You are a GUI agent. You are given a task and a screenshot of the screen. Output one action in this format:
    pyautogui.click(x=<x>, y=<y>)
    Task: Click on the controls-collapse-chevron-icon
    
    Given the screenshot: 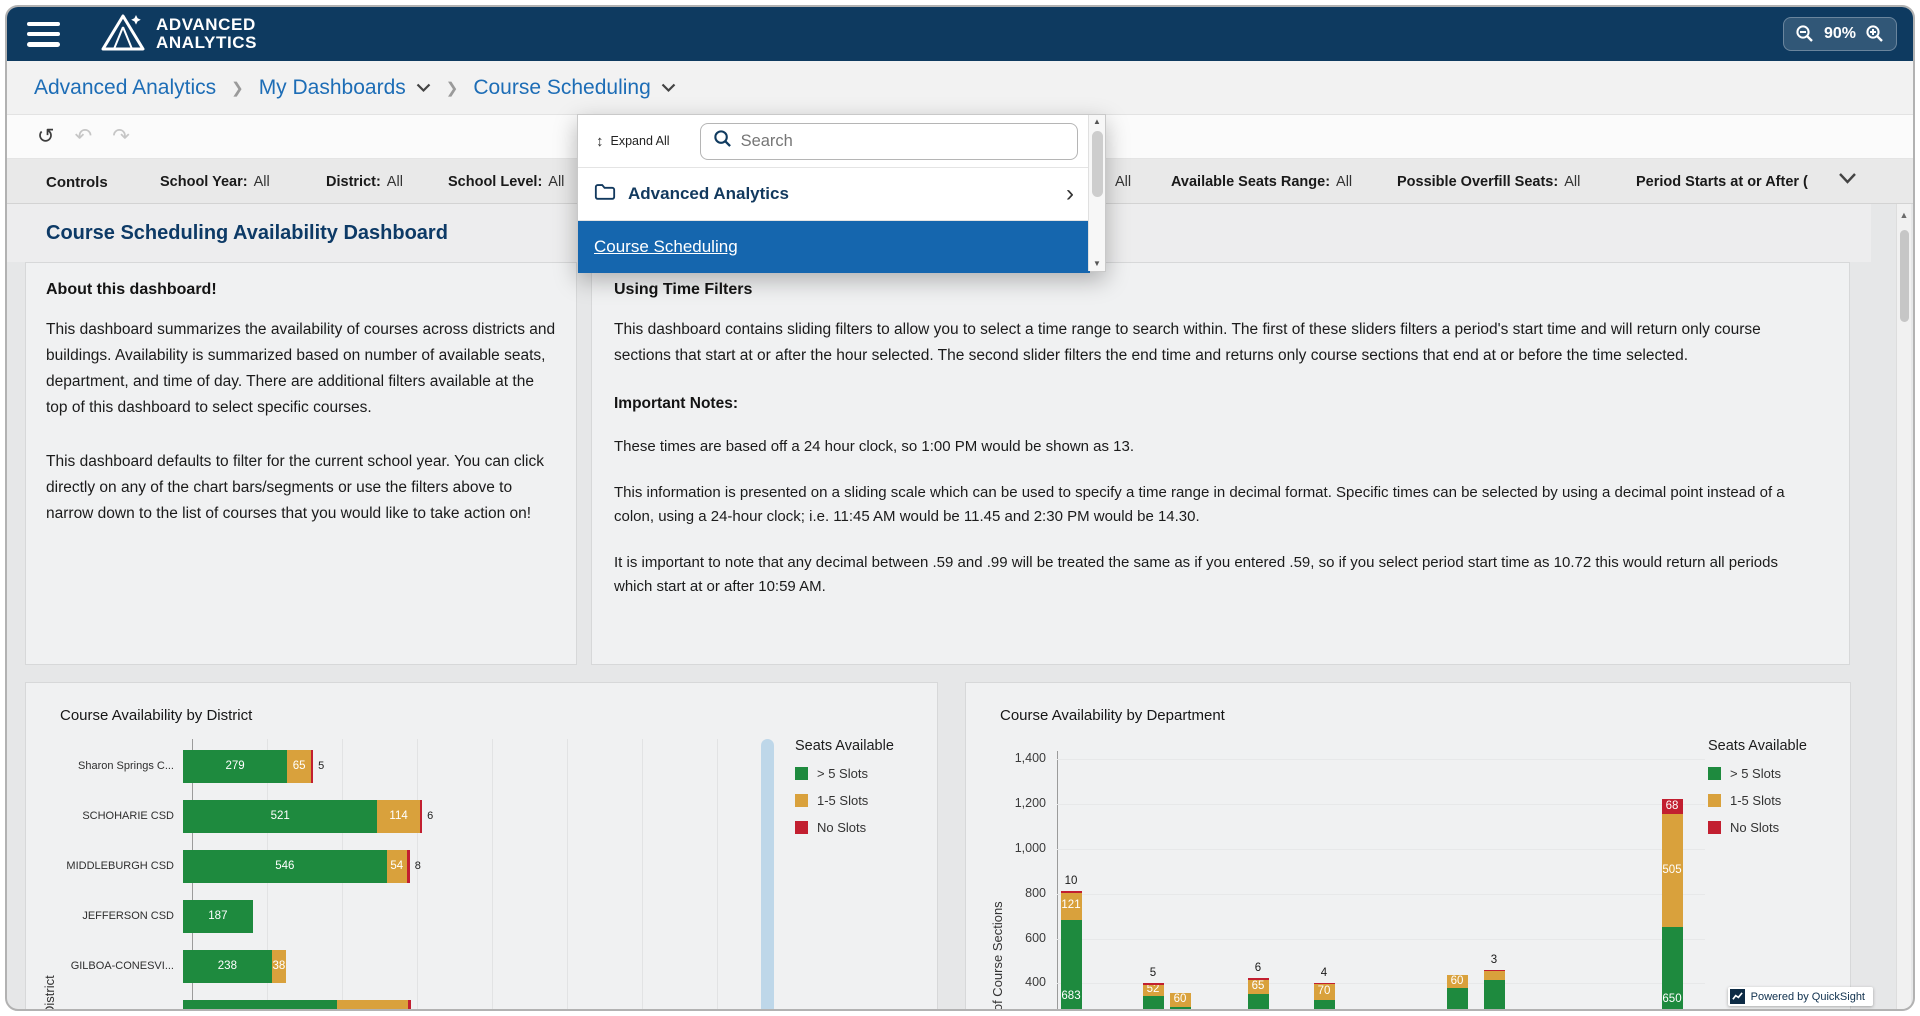 What is the action you would take?
    pyautogui.click(x=1847, y=179)
    